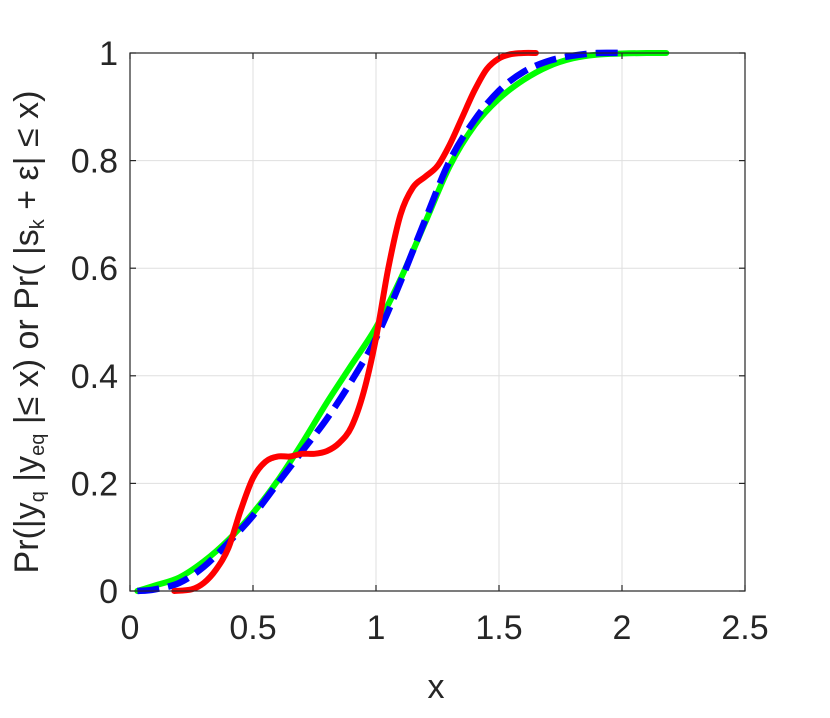 The height and width of the screenshot is (718, 830). Describe the element at coordinates (38, 445) in the screenshot. I see `y-axis-label-sub-2: eq` at that location.